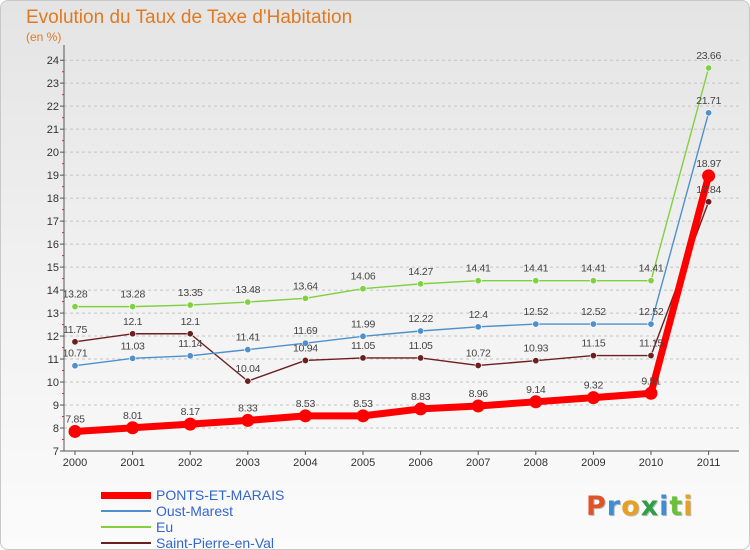  I want to click on x-tick-label: 2008, so click(536, 463).